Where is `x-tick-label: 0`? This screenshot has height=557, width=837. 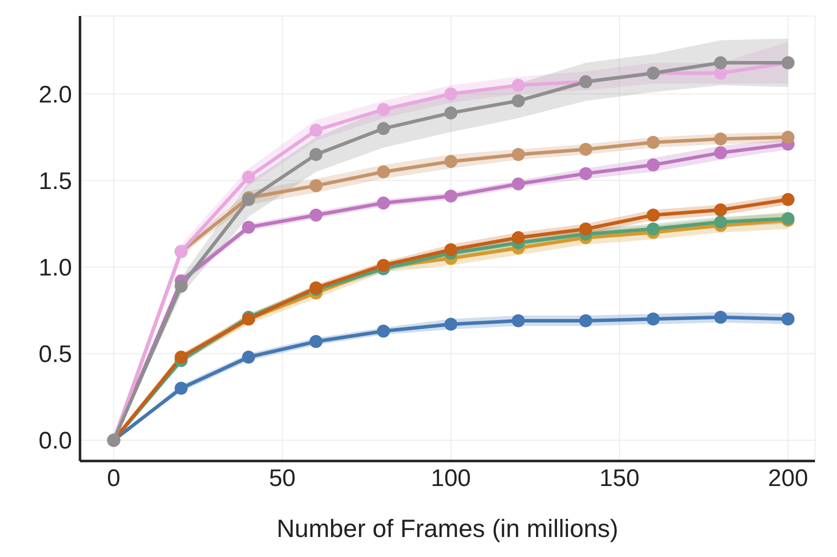
x-tick-label: 0 is located at coordinates (113, 478).